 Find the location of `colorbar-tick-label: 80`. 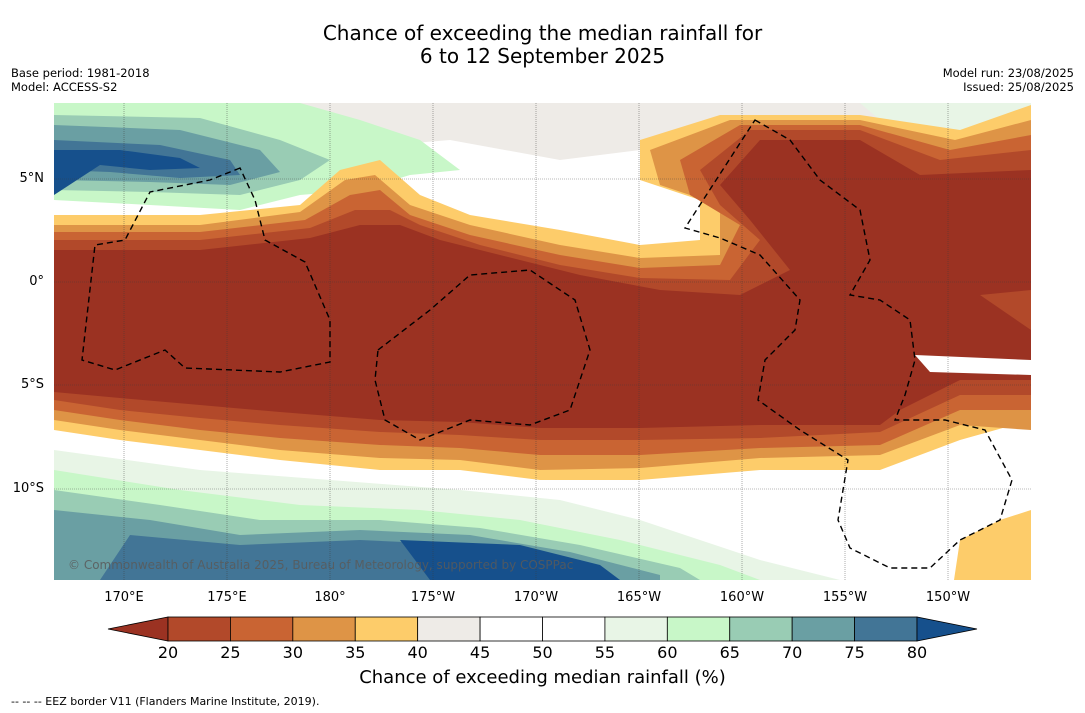

colorbar-tick-label: 80 is located at coordinates (917, 652).